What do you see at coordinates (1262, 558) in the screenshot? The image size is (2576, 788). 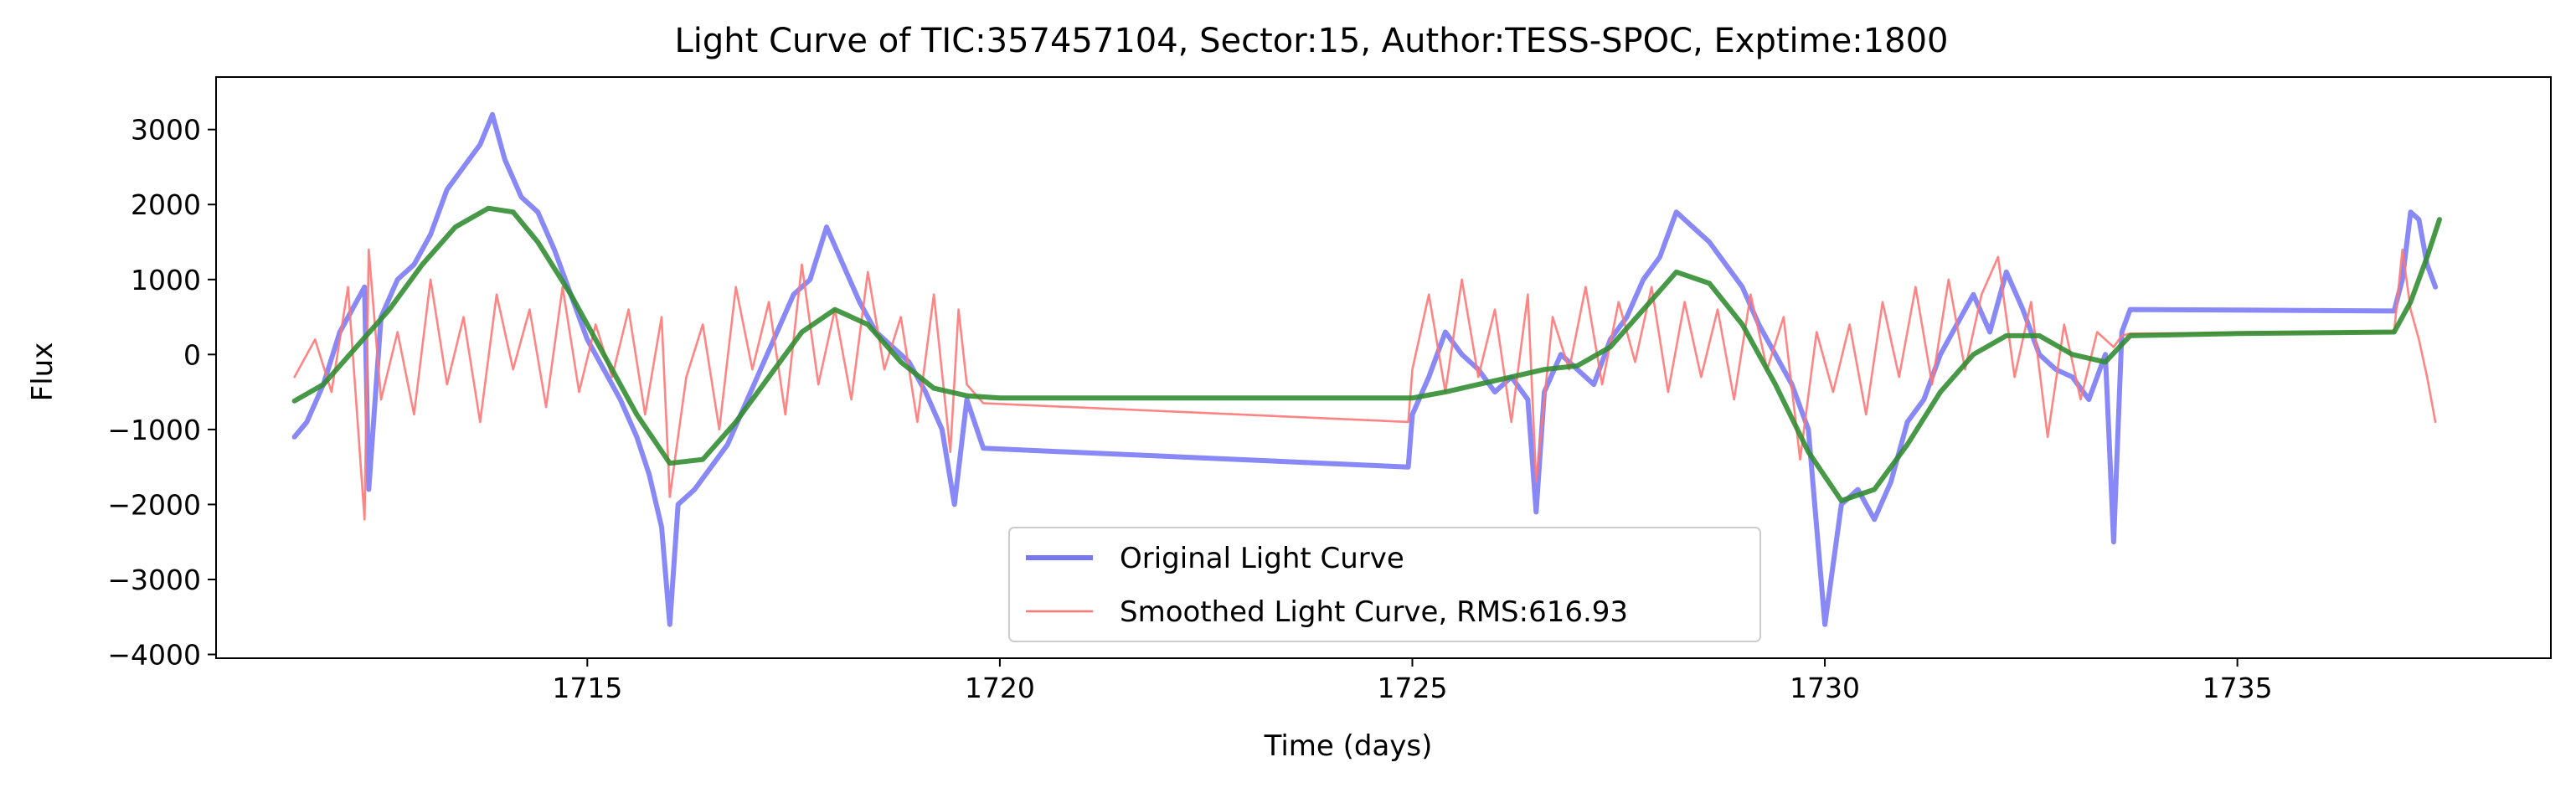 I see `legend-label-1: Original Light Curve` at bounding box center [1262, 558].